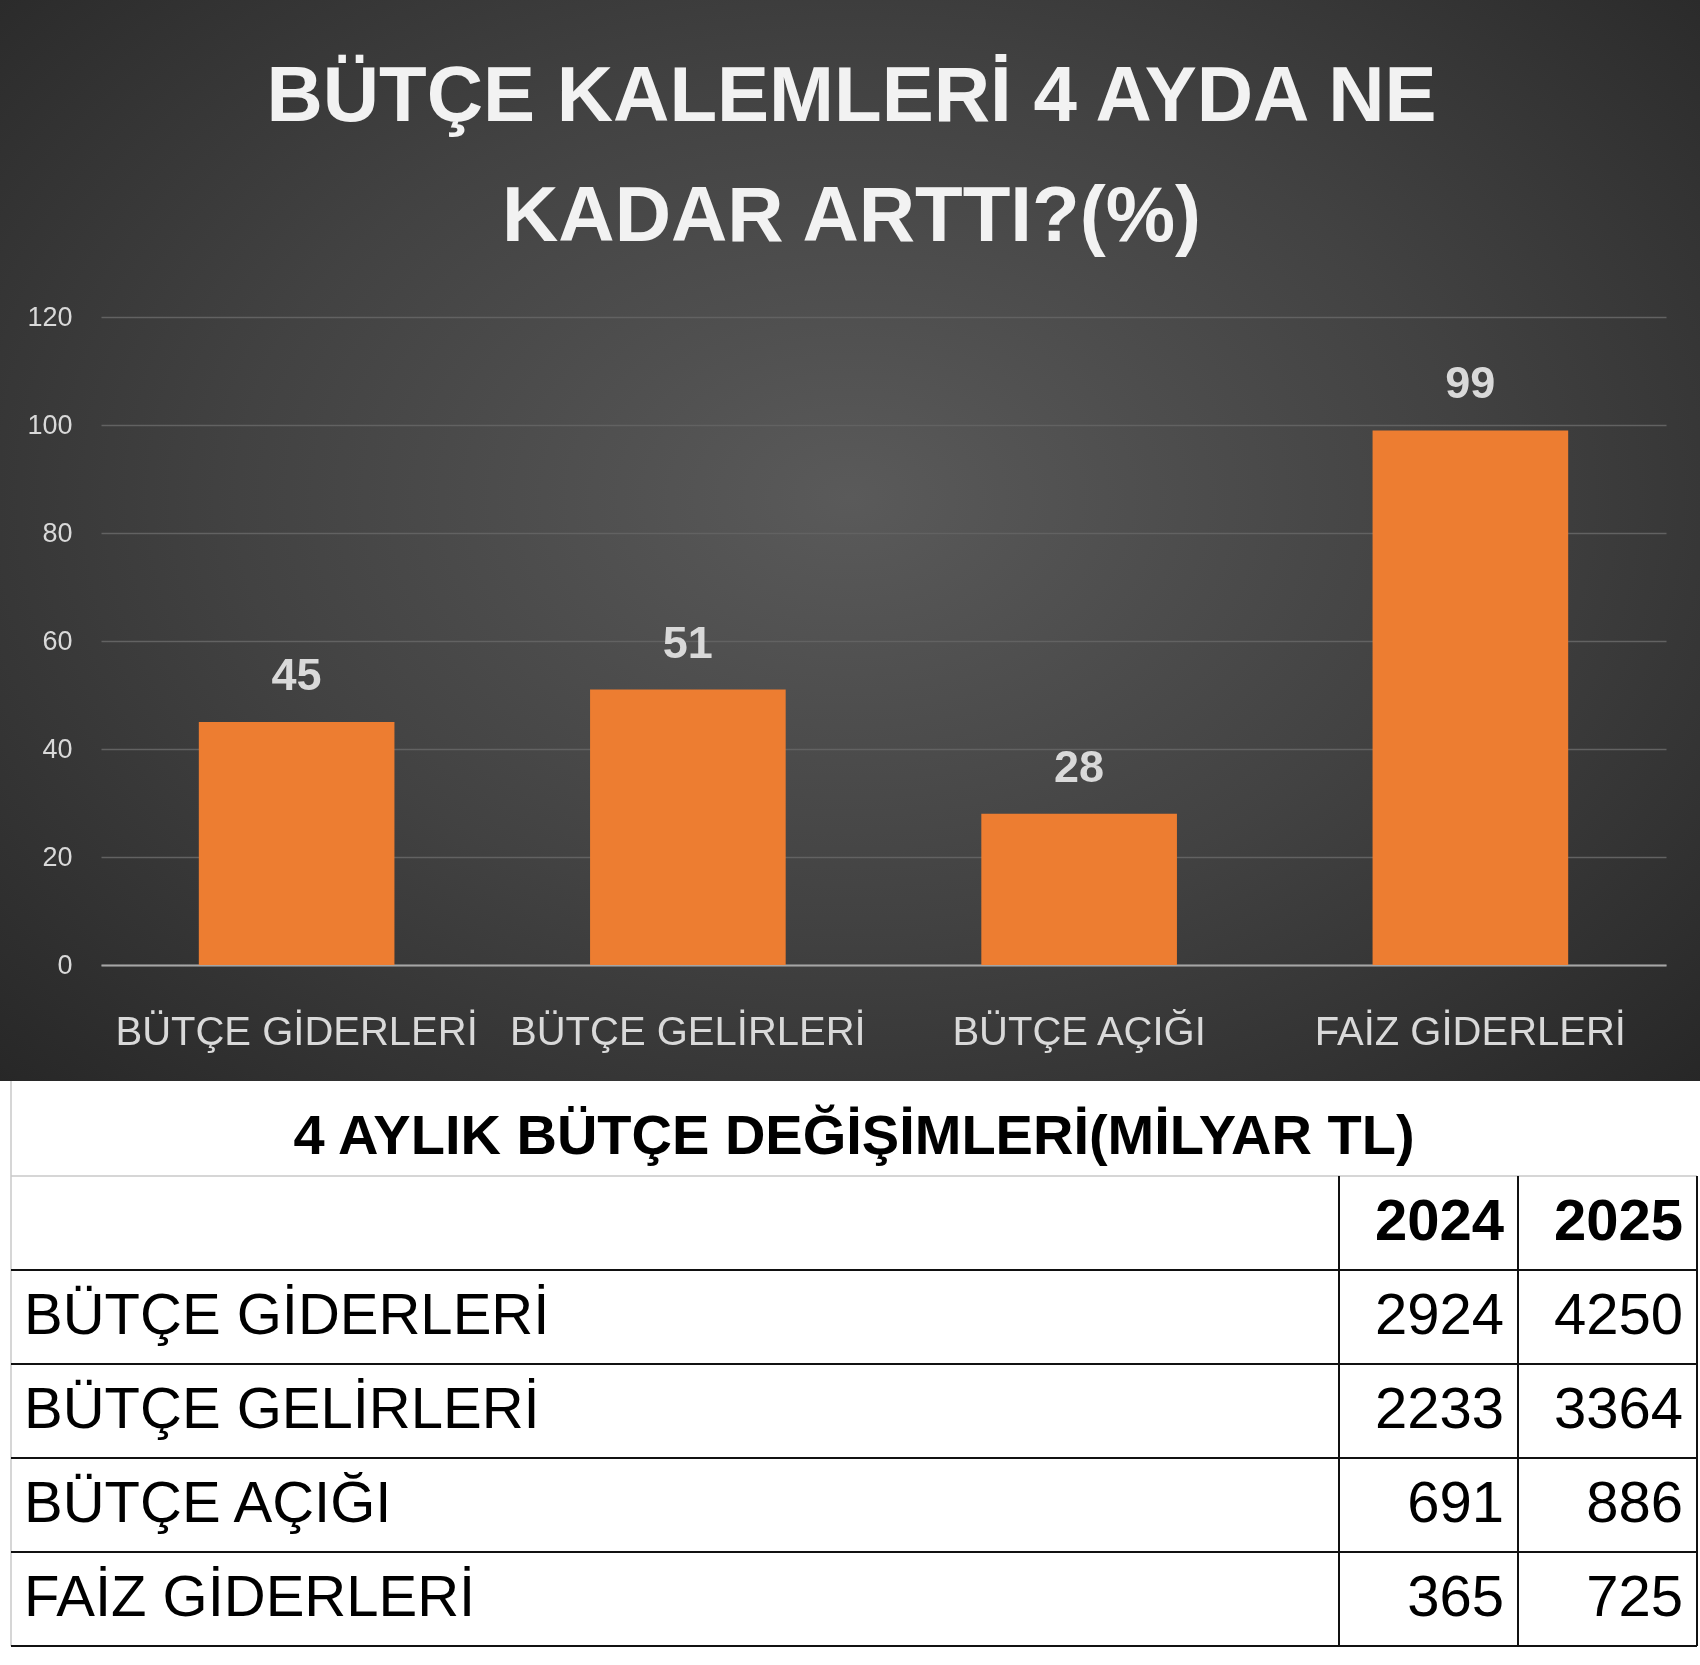 The width and height of the screenshot is (1700, 1665). I want to click on y-tick-label: 60, so click(57, 640).